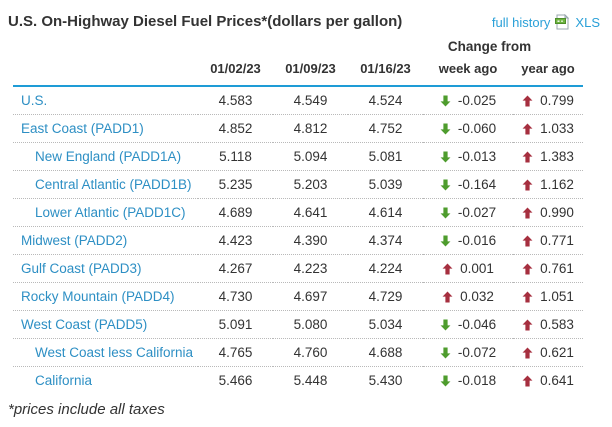  I want to click on week-change-value: -0.016, so click(477, 240).